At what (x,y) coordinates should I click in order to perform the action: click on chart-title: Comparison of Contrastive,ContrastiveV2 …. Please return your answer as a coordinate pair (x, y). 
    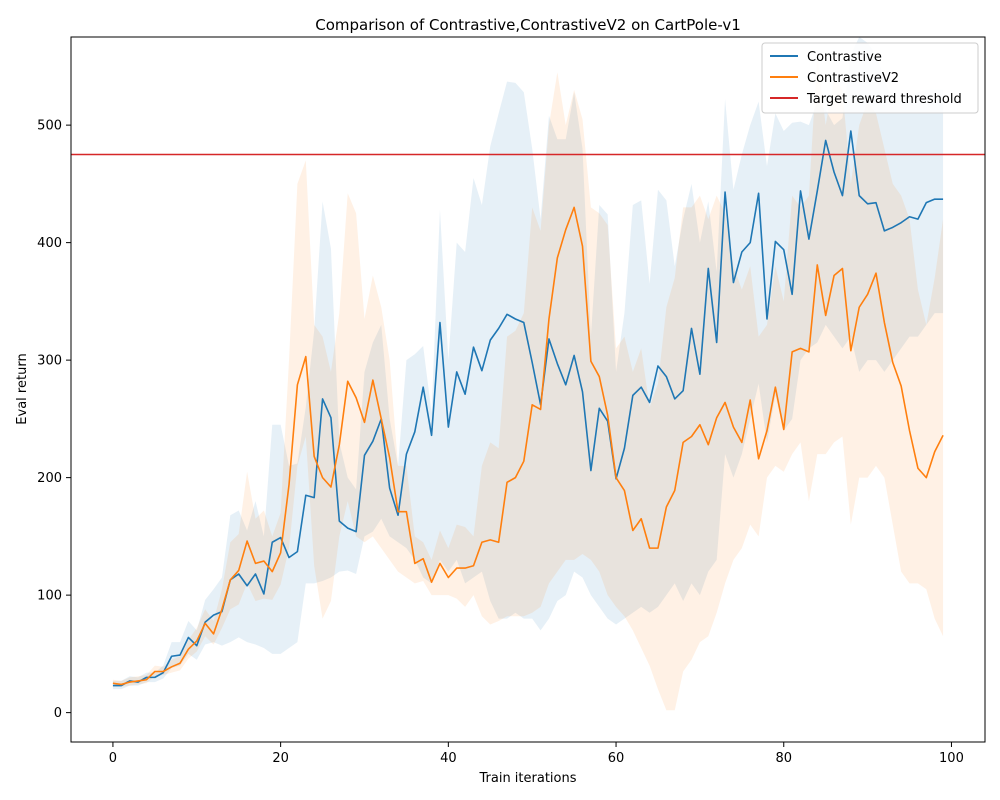
    Looking at the image, I should click on (528, 25).